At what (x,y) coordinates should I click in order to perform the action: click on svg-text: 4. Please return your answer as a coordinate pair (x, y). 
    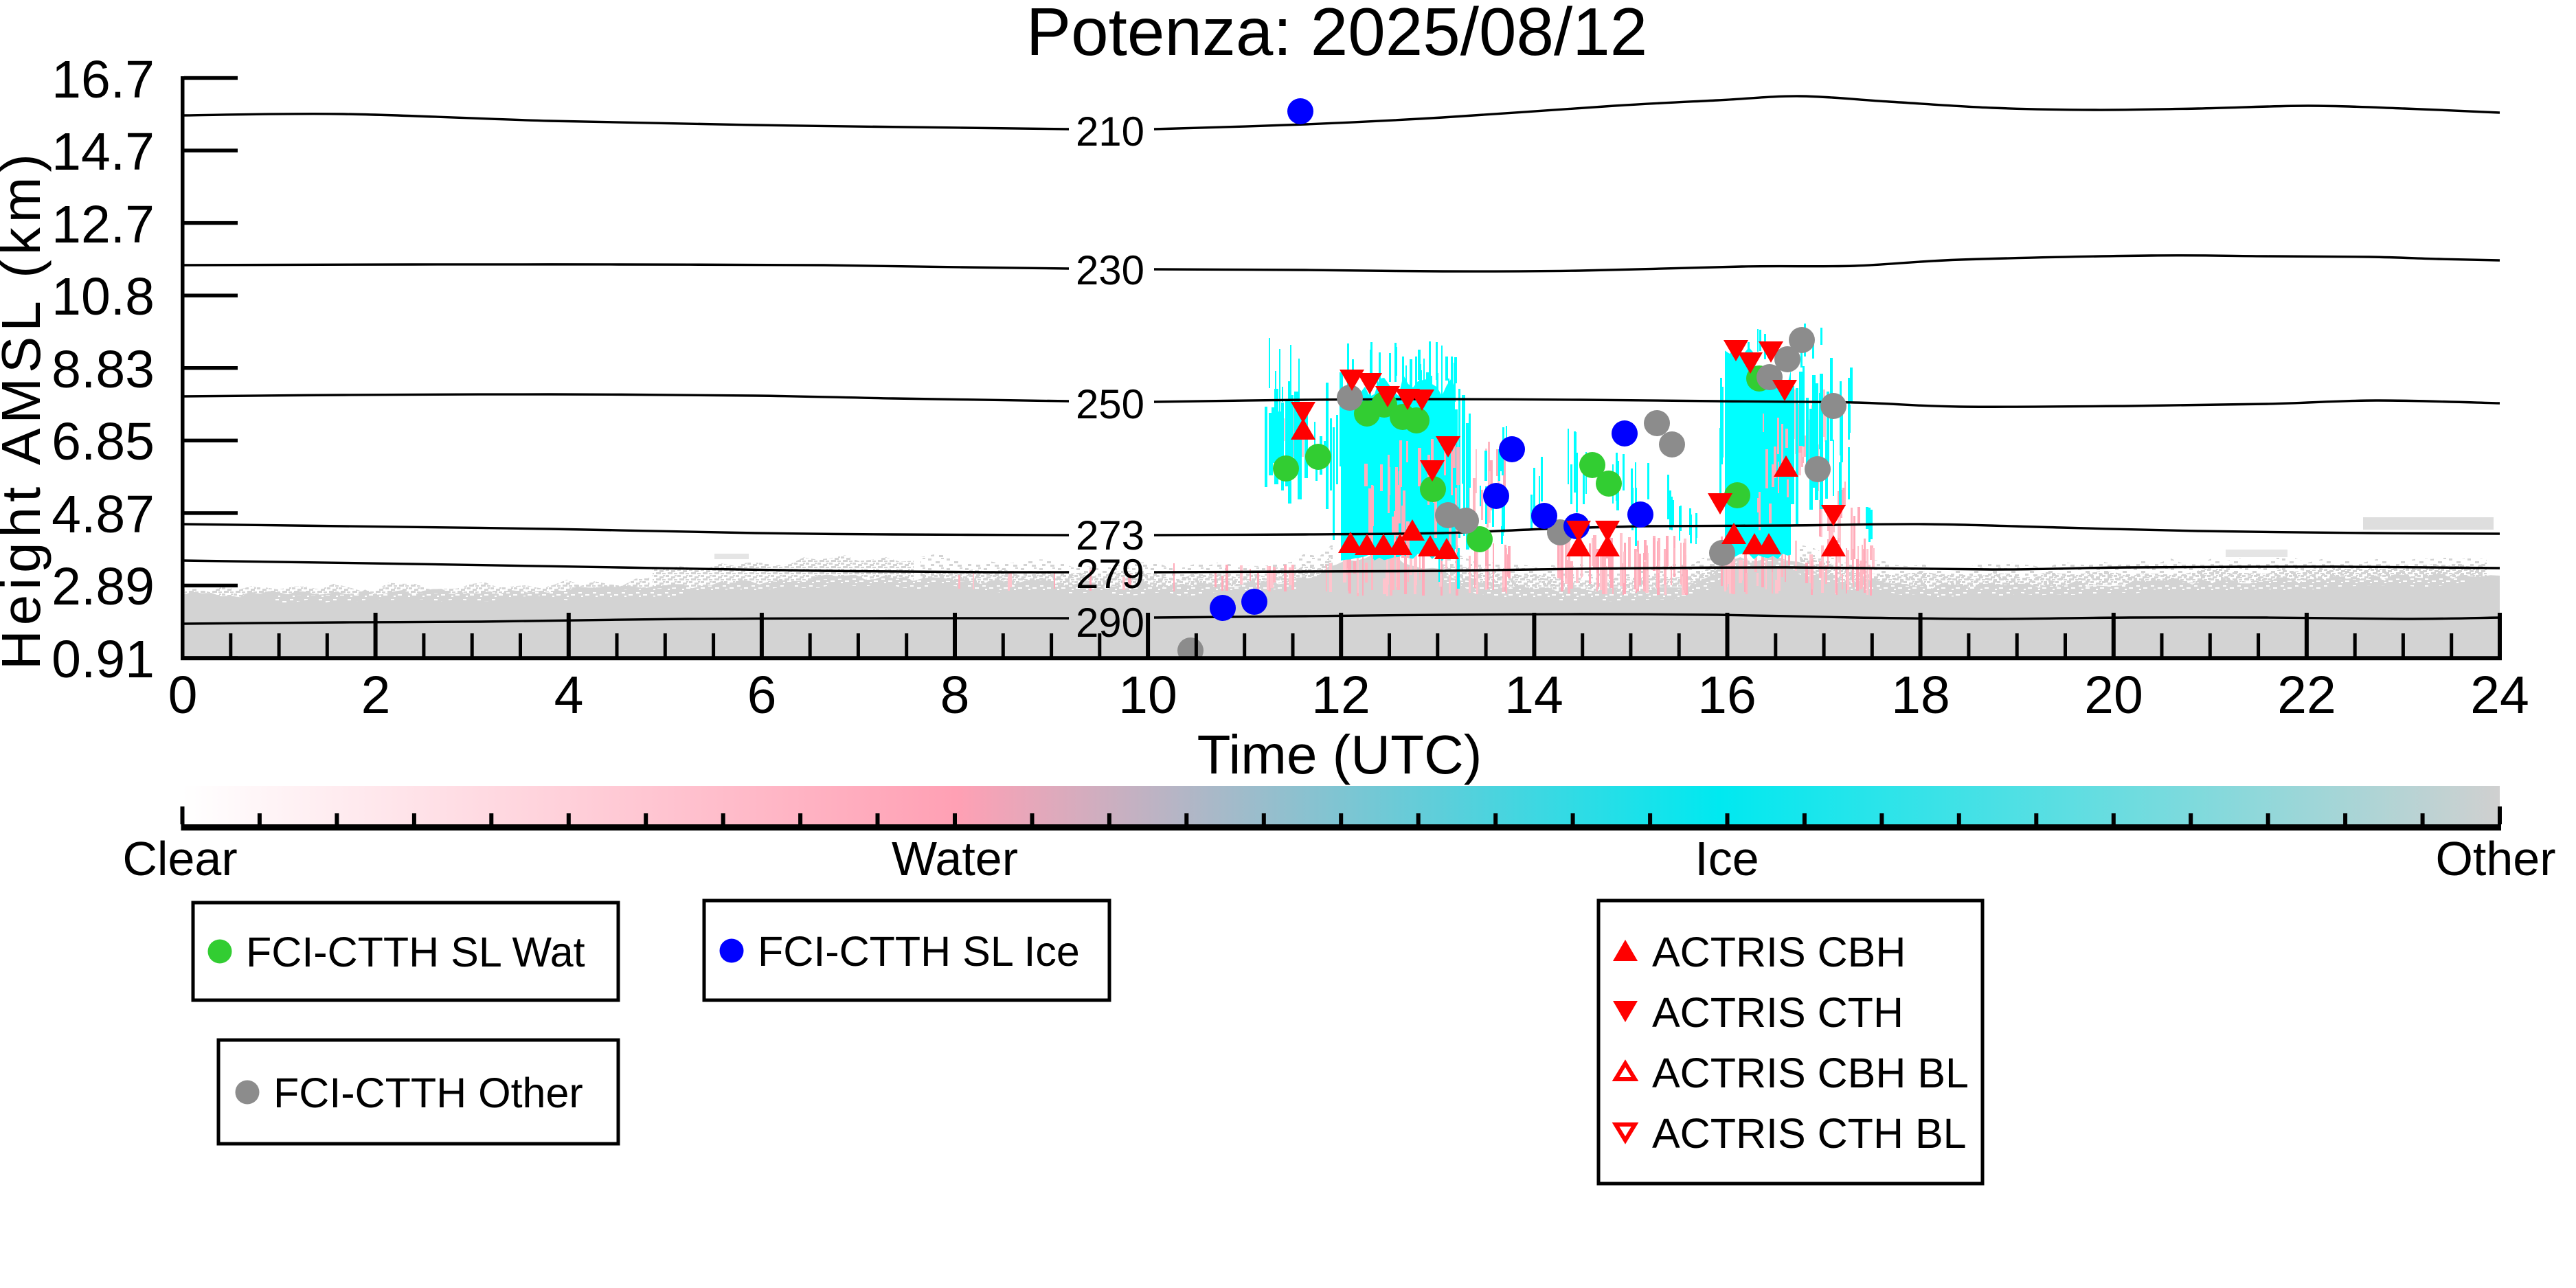
    Looking at the image, I should click on (569, 695).